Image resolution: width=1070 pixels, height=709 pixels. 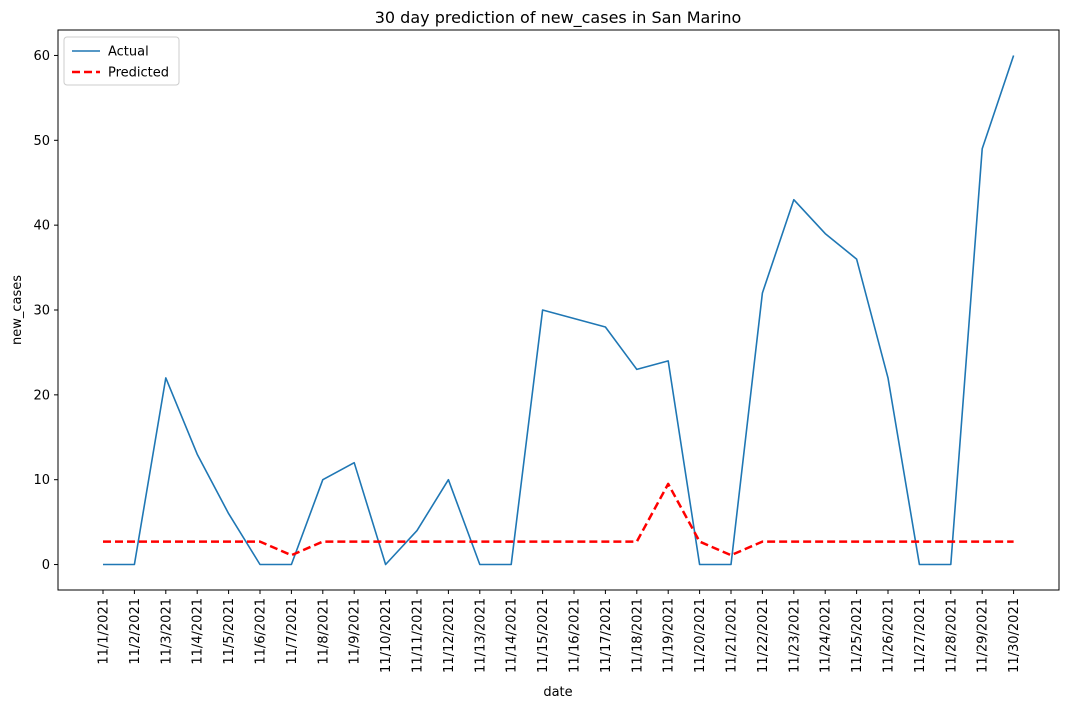 I want to click on legend: Actual Predicted, so click(x=121, y=61).